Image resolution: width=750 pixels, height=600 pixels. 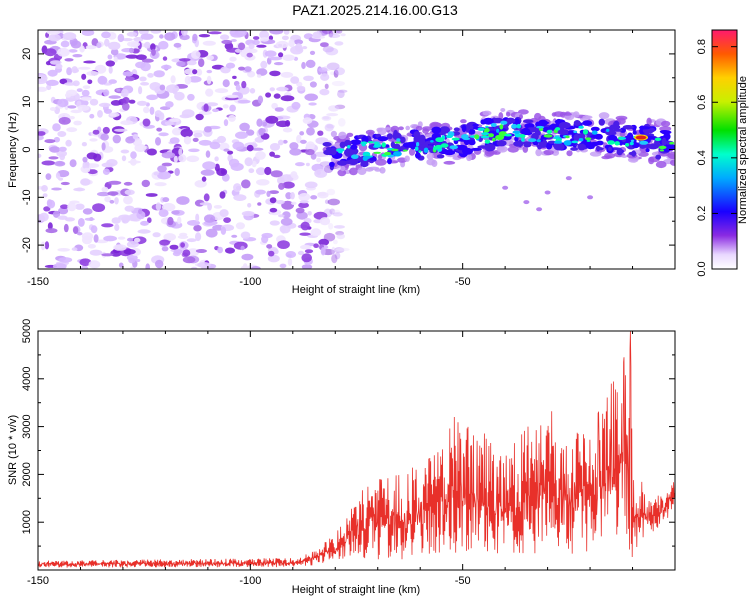 What do you see at coordinates (38, 581) in the screenshot?
I see `x-tick-label: -150` at bounding box center [38, 581].